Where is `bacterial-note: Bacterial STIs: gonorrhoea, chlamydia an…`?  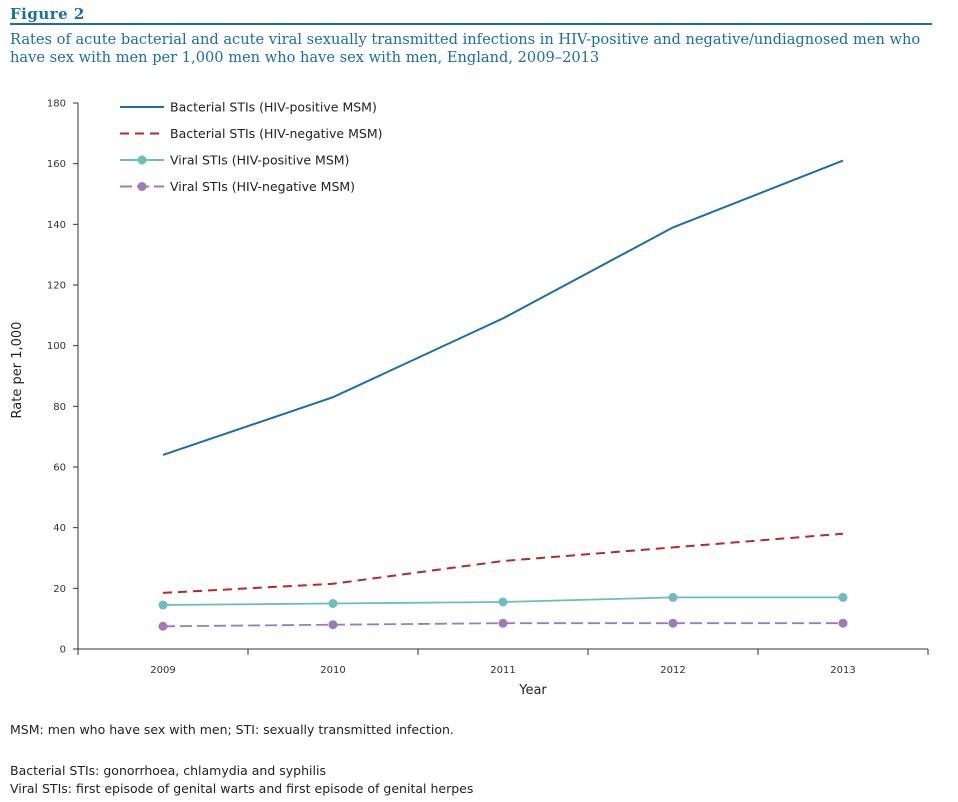
bacterial-note: Bacterial STIs: gonorrhoea, chlamydia an… is located at coordinates (168, 770).